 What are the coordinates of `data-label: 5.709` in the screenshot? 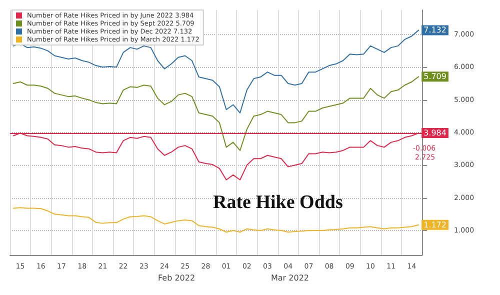 It's located at (435, 77).